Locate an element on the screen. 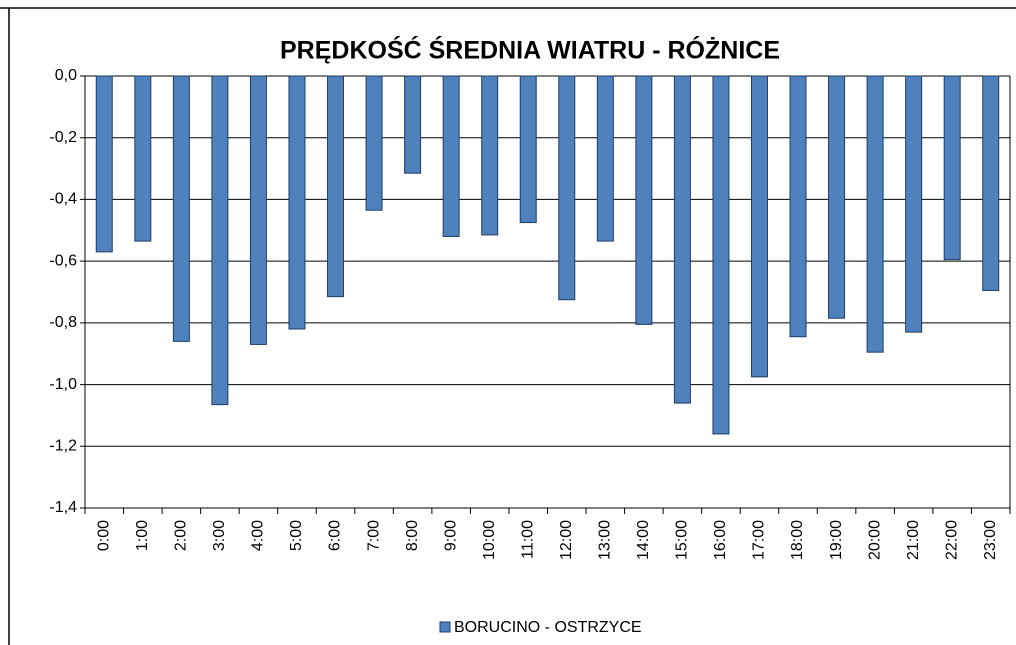  x-tick-label: 4:00 is located at coordinates (258, 535).